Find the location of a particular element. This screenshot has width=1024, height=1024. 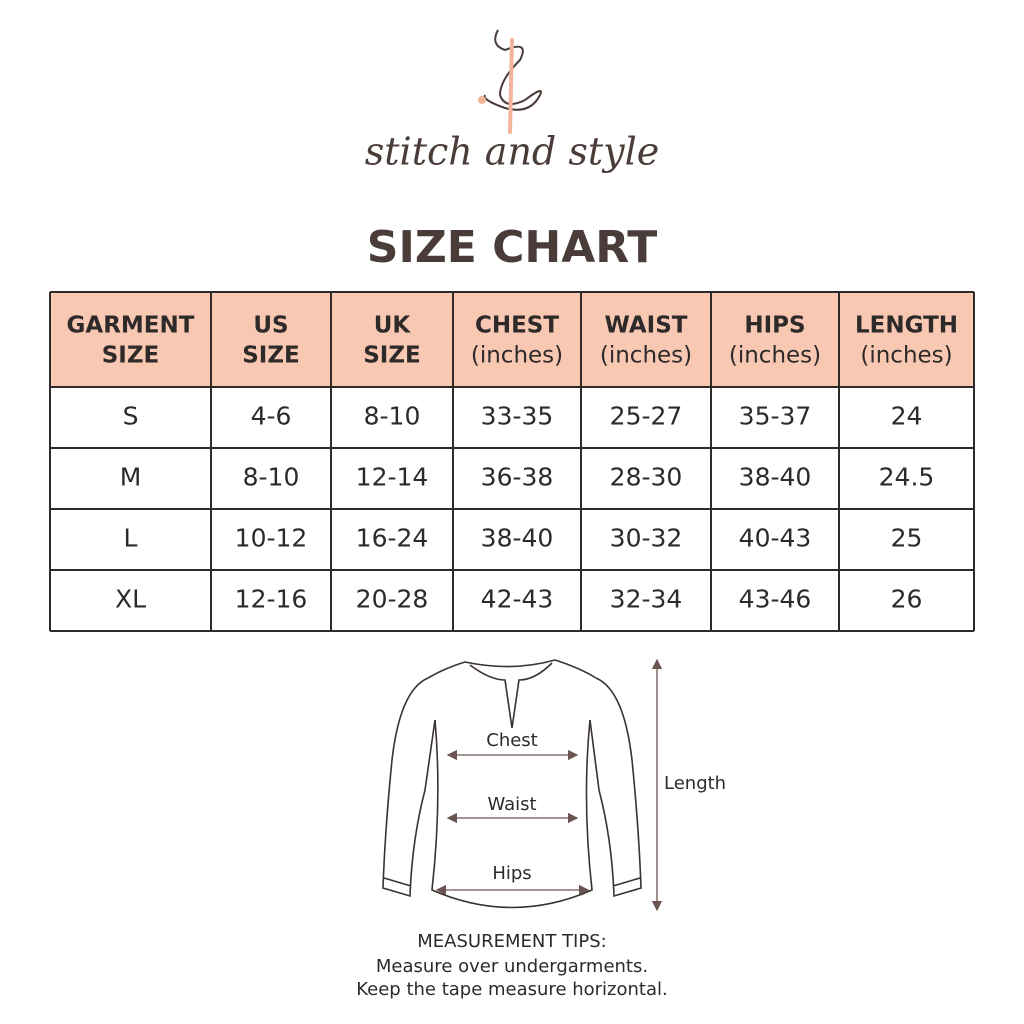

header-cell: US is located at coordinates (270, 326).